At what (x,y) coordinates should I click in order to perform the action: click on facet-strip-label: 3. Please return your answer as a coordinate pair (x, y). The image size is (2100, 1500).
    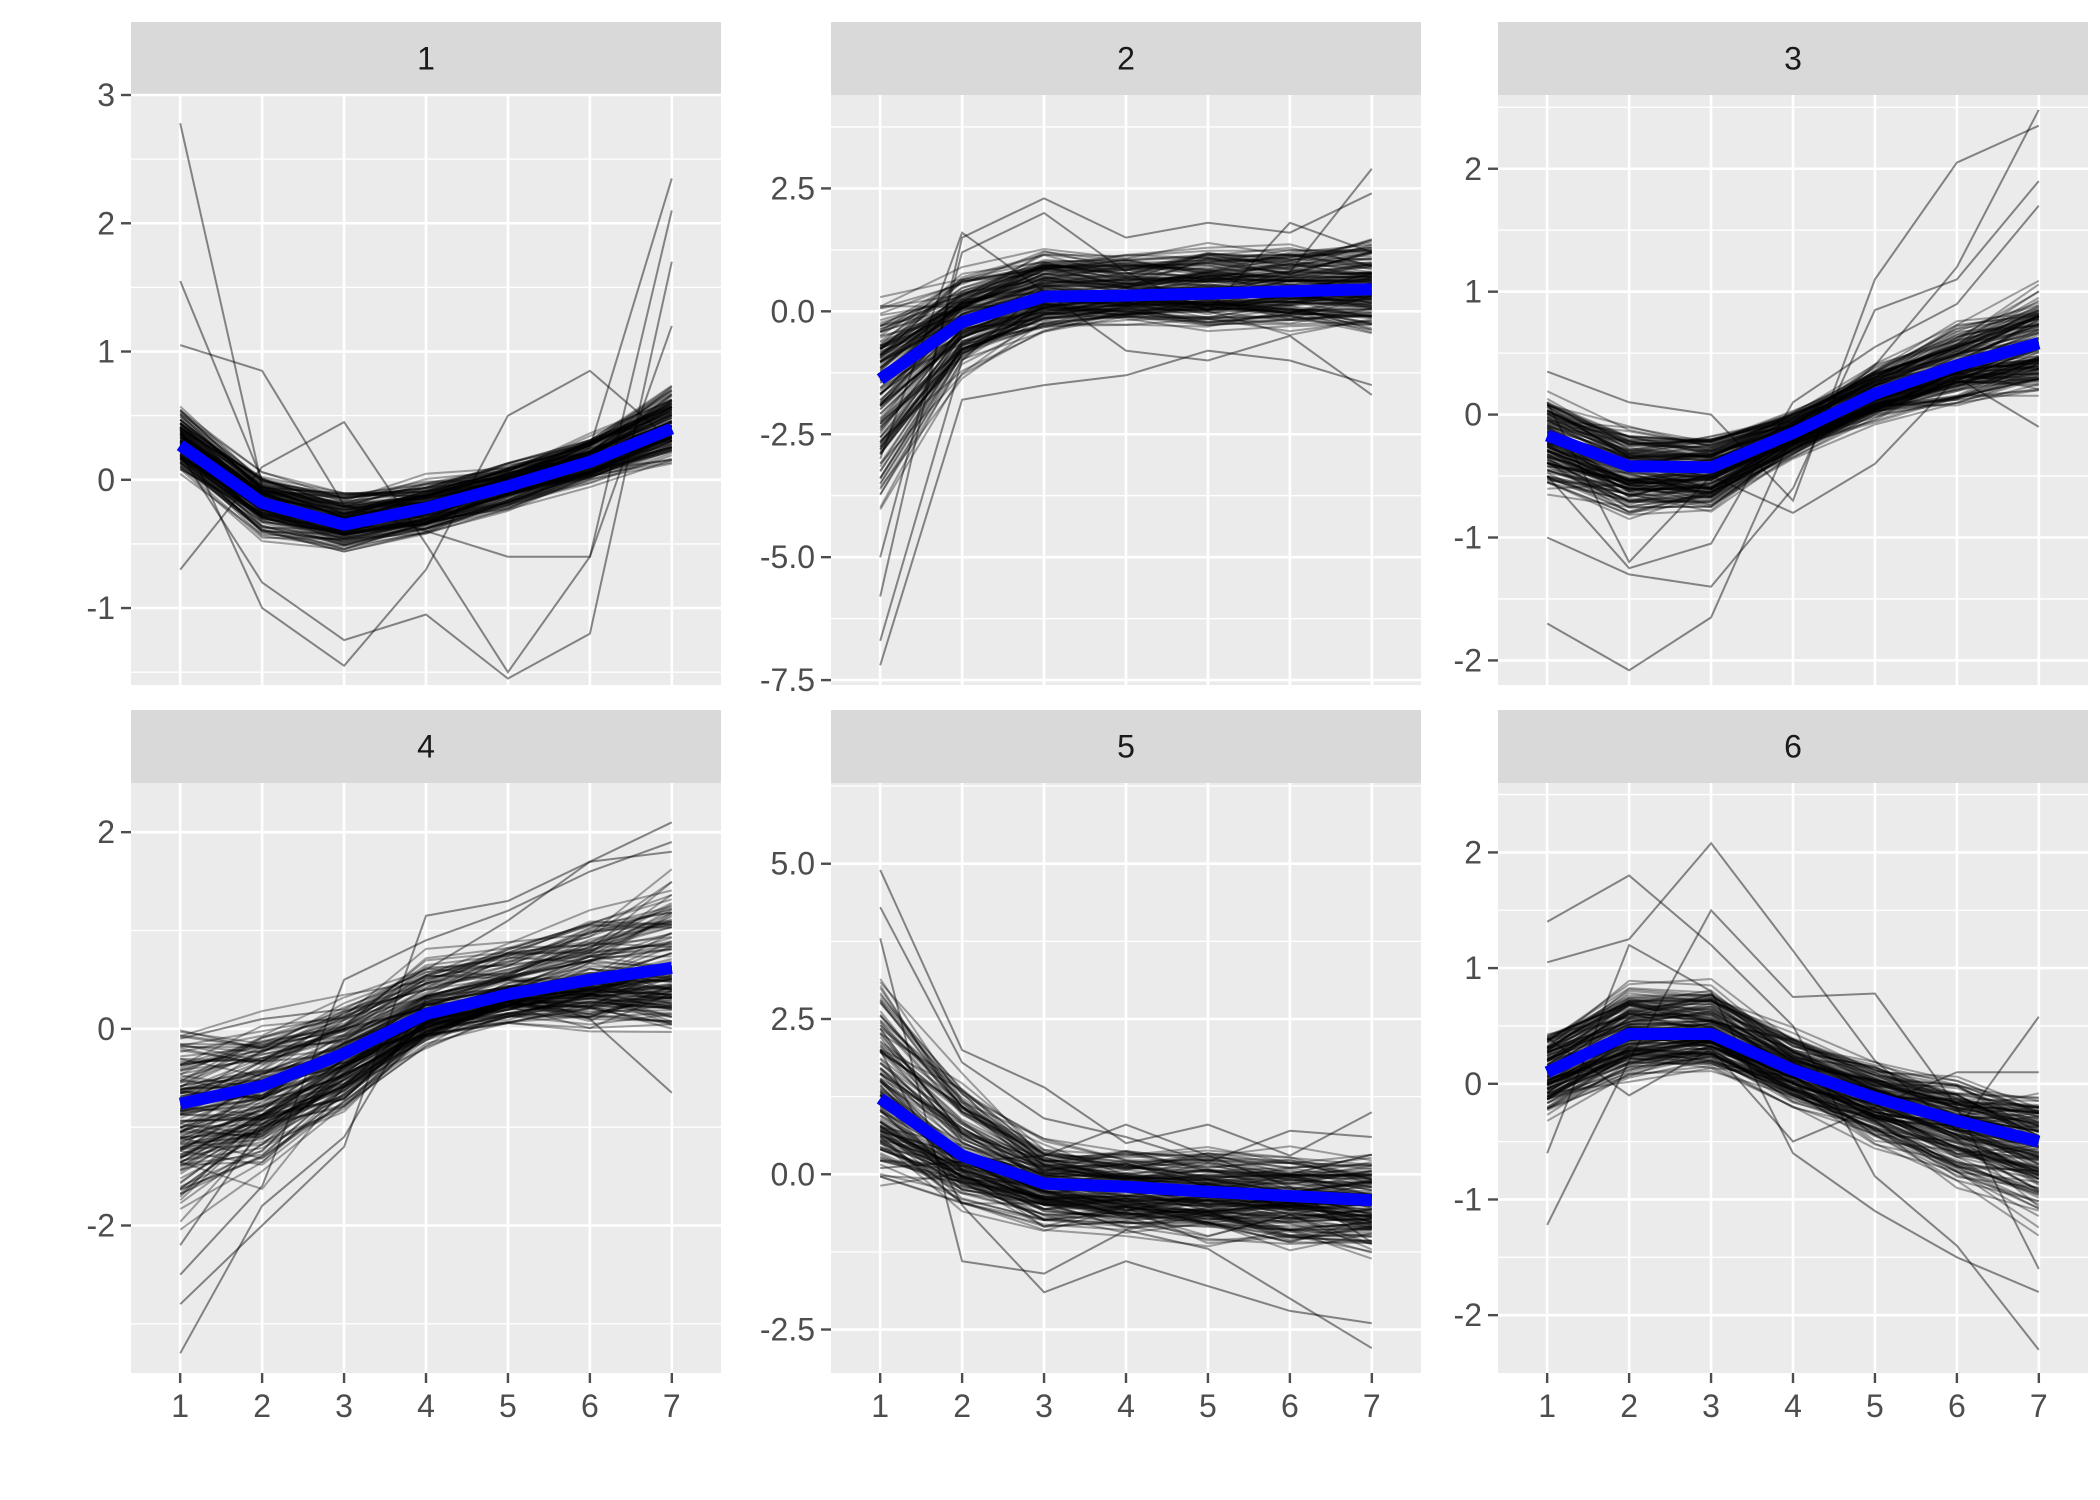
    Looking at the image, I should click on (1793, 59).